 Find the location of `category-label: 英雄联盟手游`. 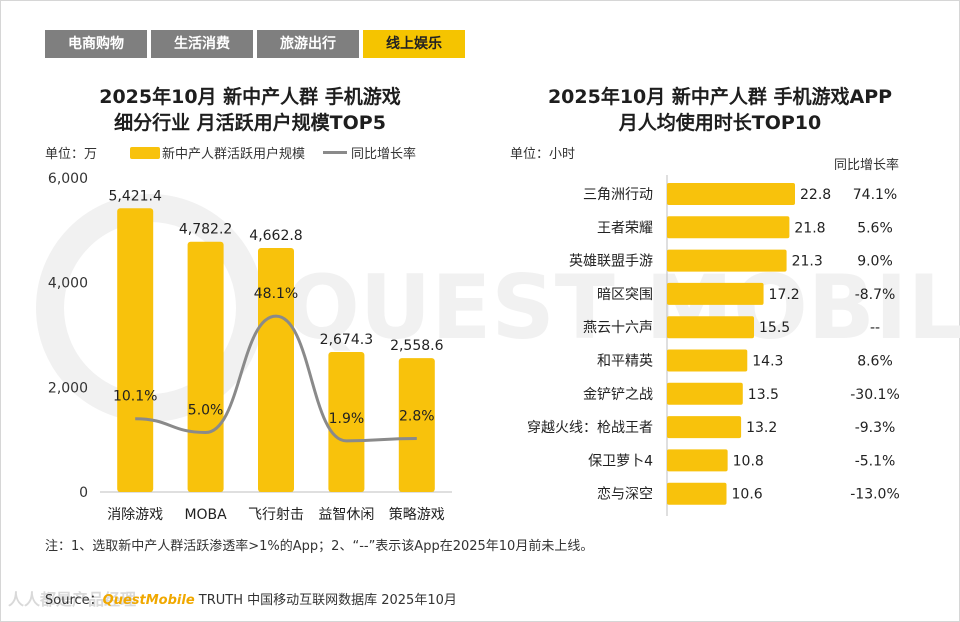

category-label: 英雄联盟手游 is located at coordinates (611, 261).